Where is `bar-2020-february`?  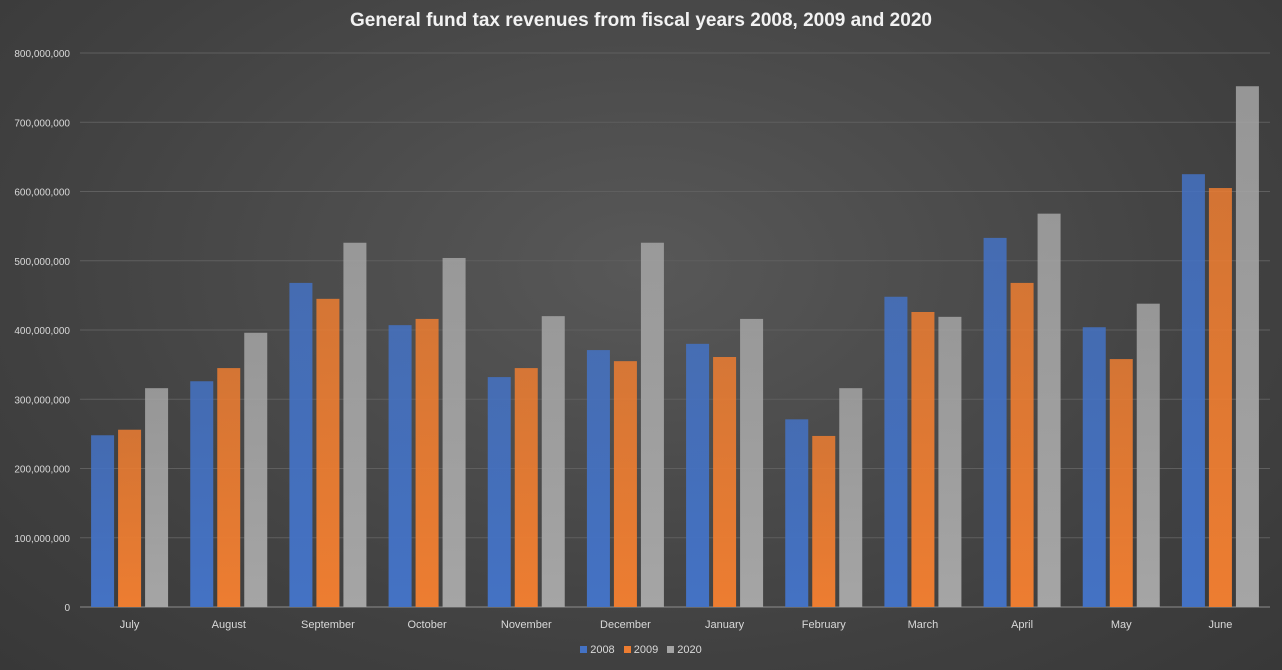
bar-2020-february is located at coordinates (851, 497).